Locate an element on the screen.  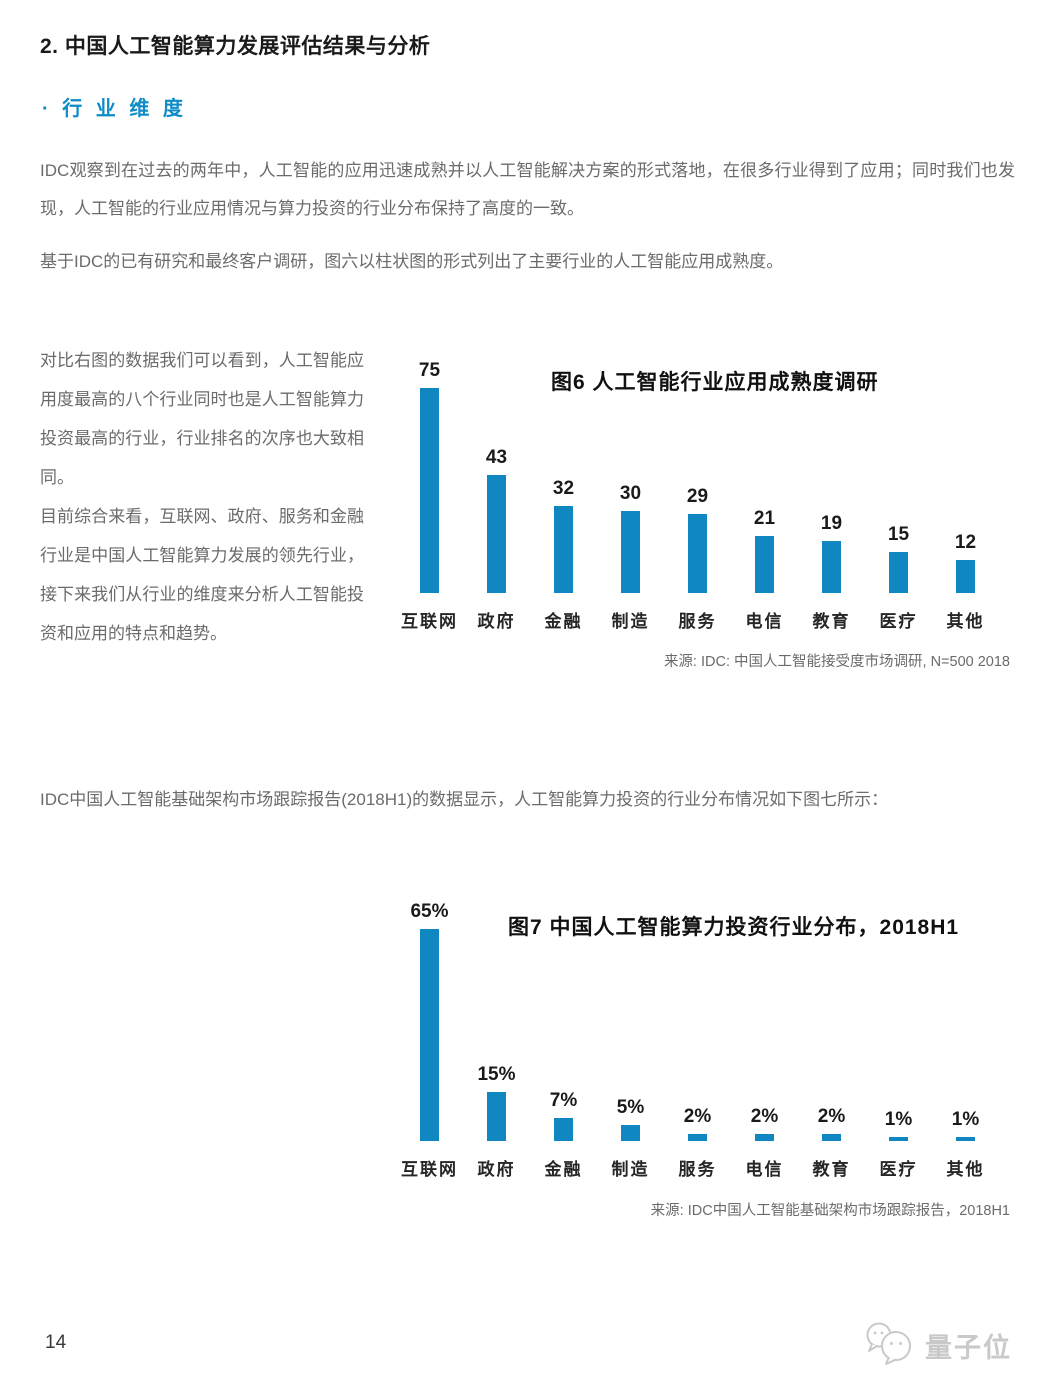
chart-column-金融: 7% 金融 is located at coordinates (563, 1039).